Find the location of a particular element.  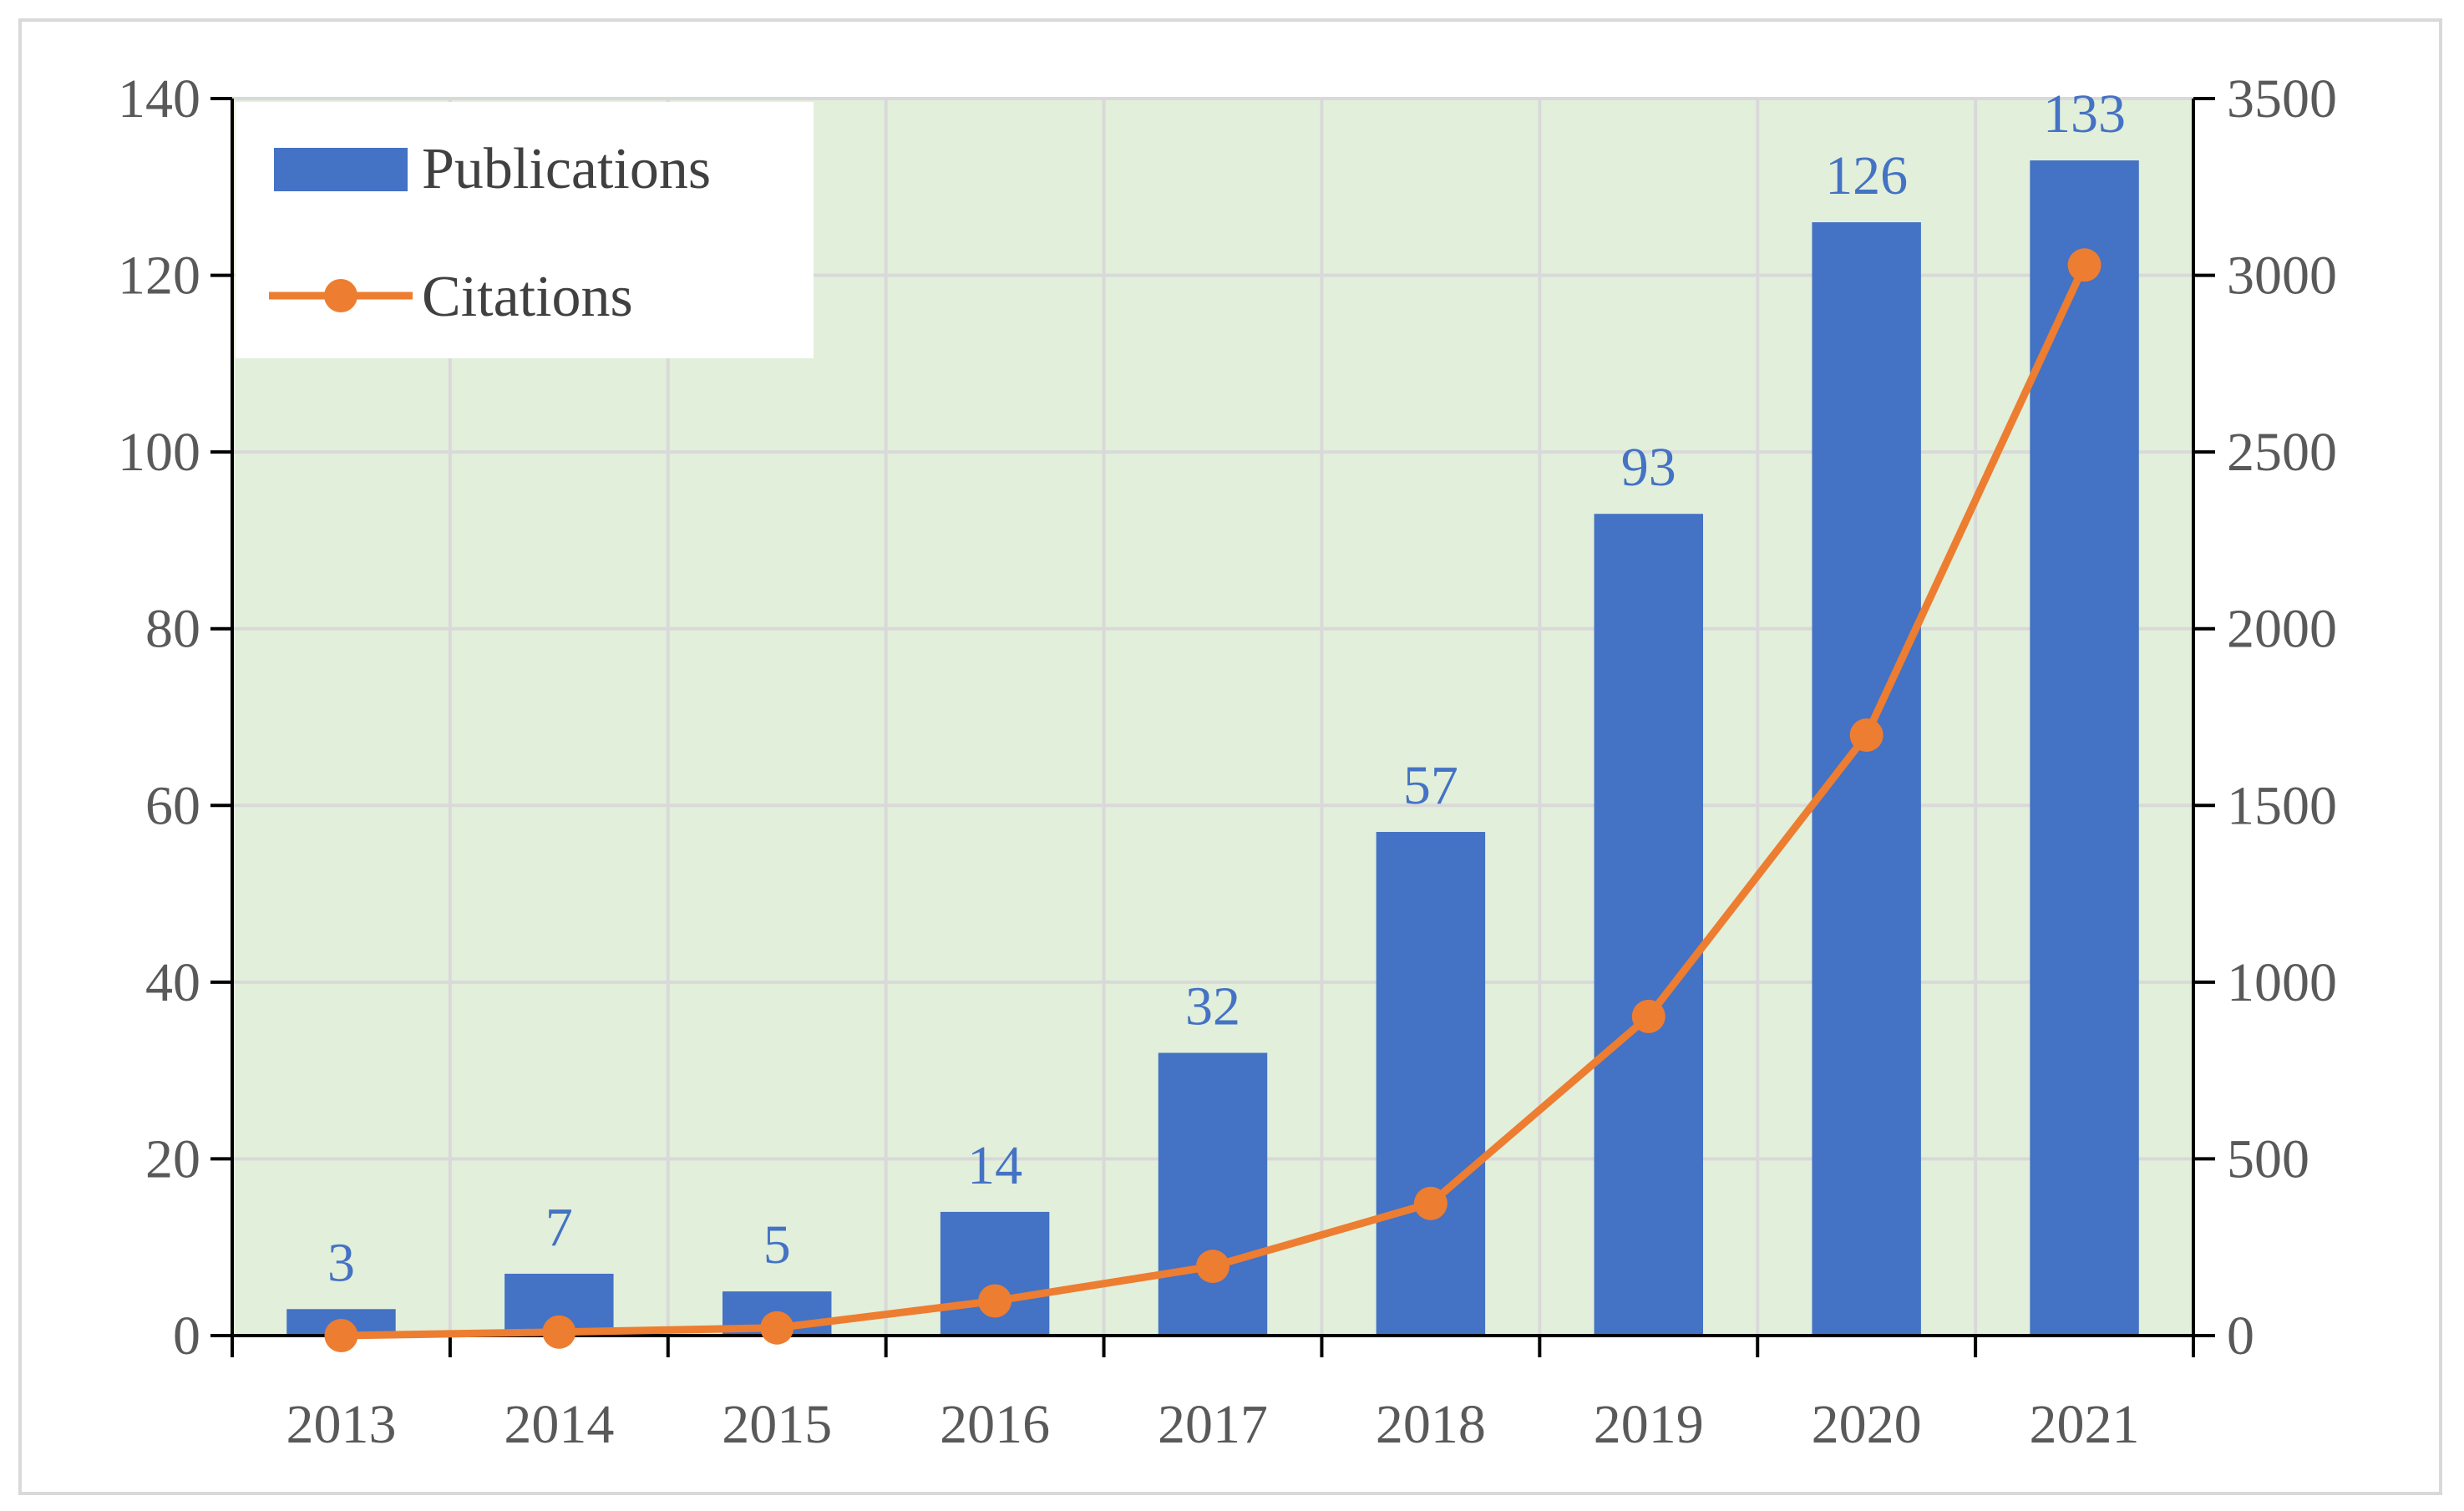

x-axis-tick-label: 2016 is located at coordinates (995, 1424).